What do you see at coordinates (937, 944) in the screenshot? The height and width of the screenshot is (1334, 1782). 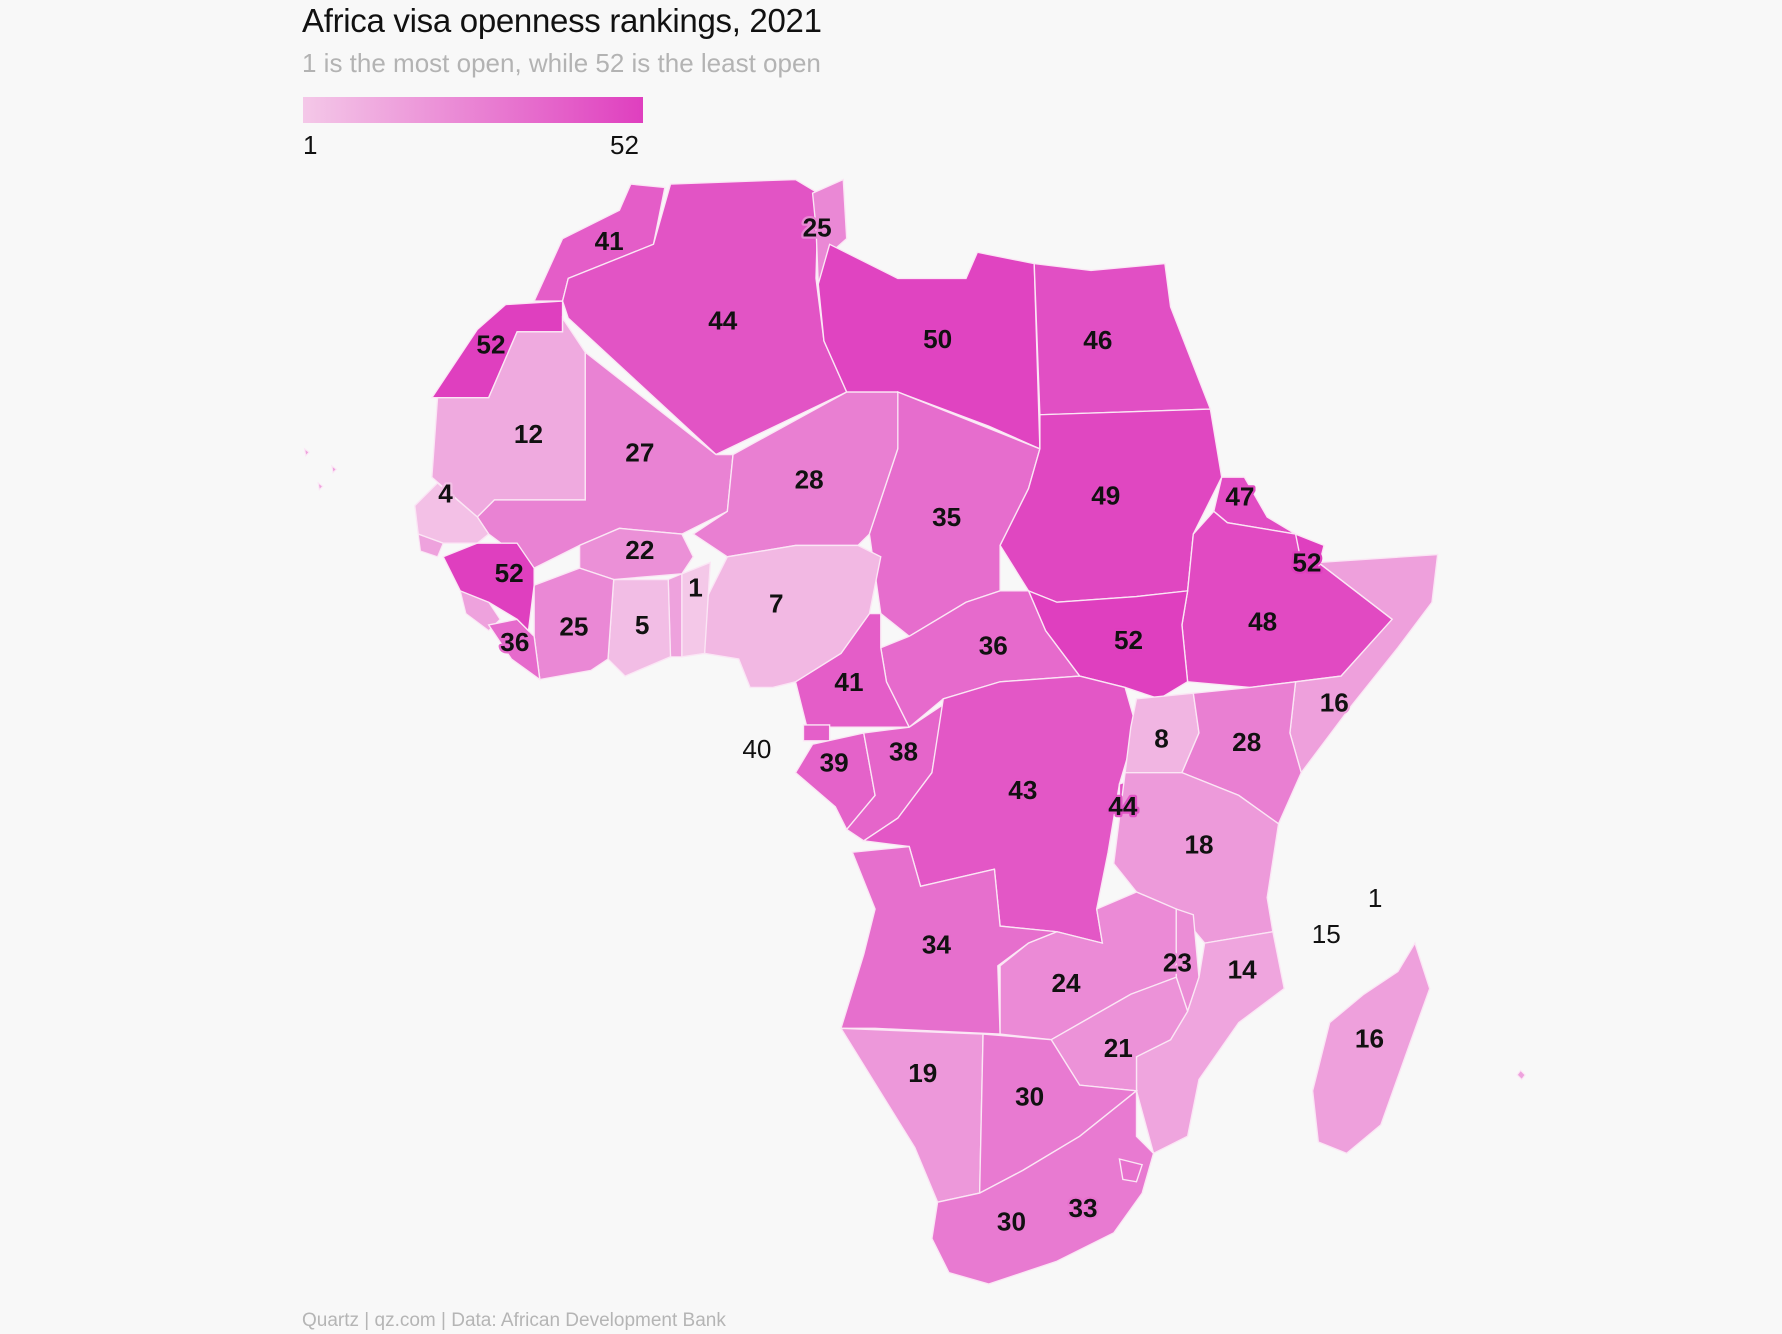 I see `rank-label: 34` at bounding box center [937, 944].